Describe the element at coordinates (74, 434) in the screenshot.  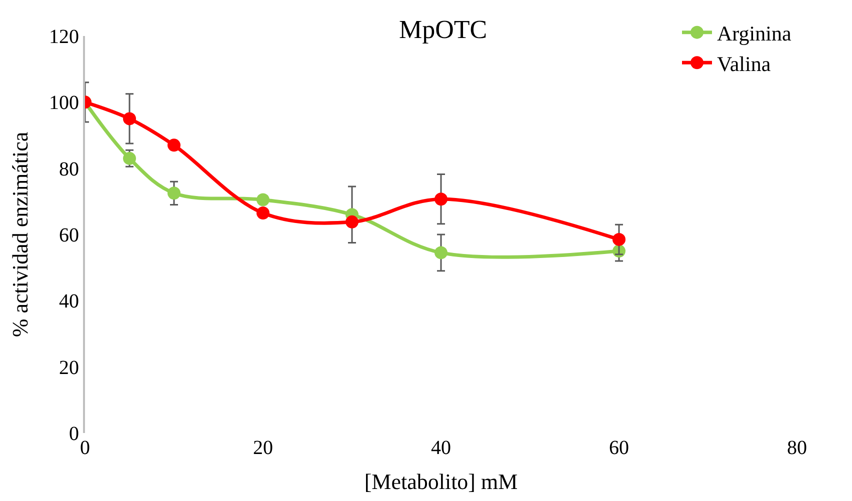
I see `y-tick-label: 0` at that location.